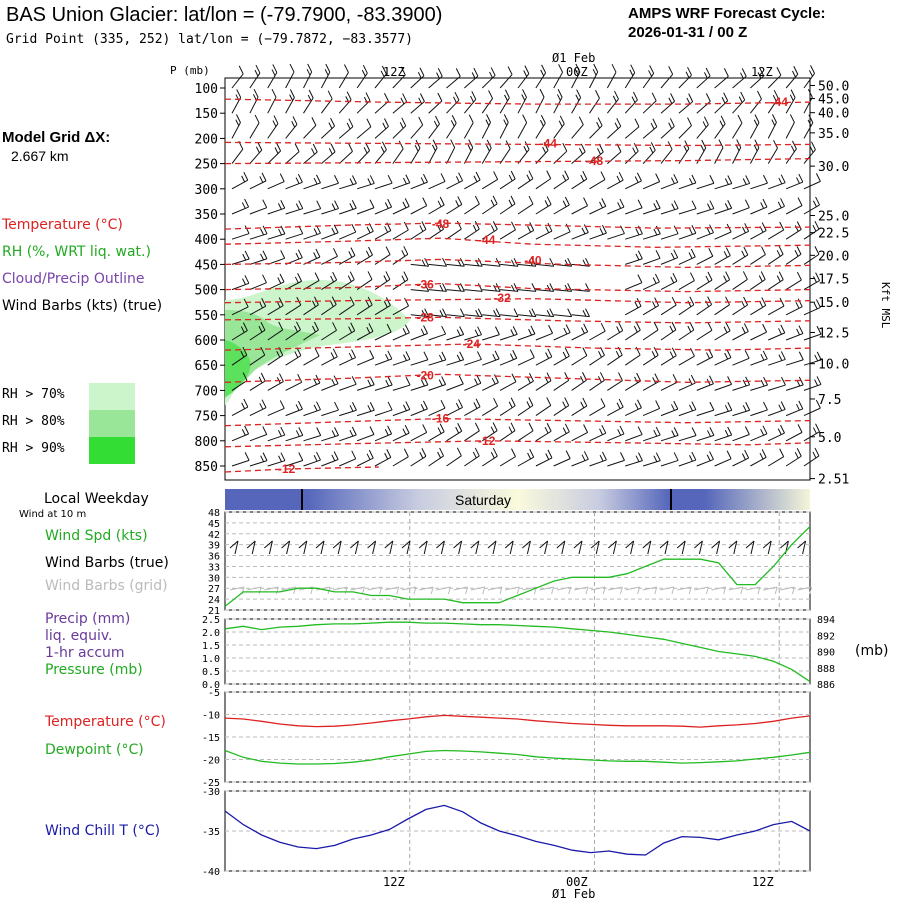 The width and height of the screenshot is (900, 900). I want to click on isotherm-line, so click(517, 101).